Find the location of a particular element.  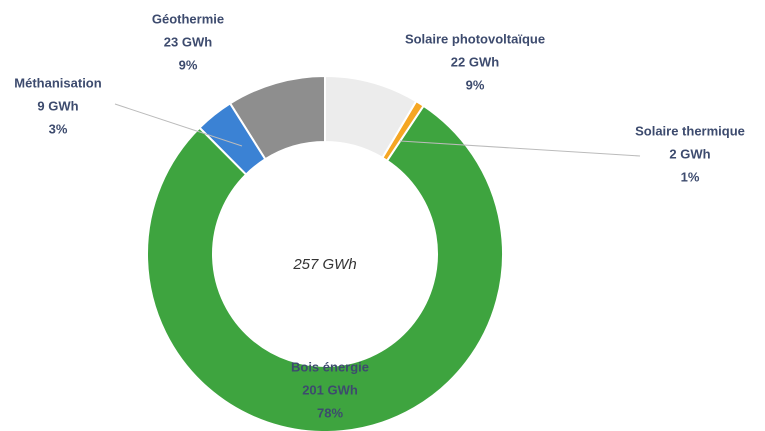

value-label: 9 GWh is located at coordinates (57, 105).